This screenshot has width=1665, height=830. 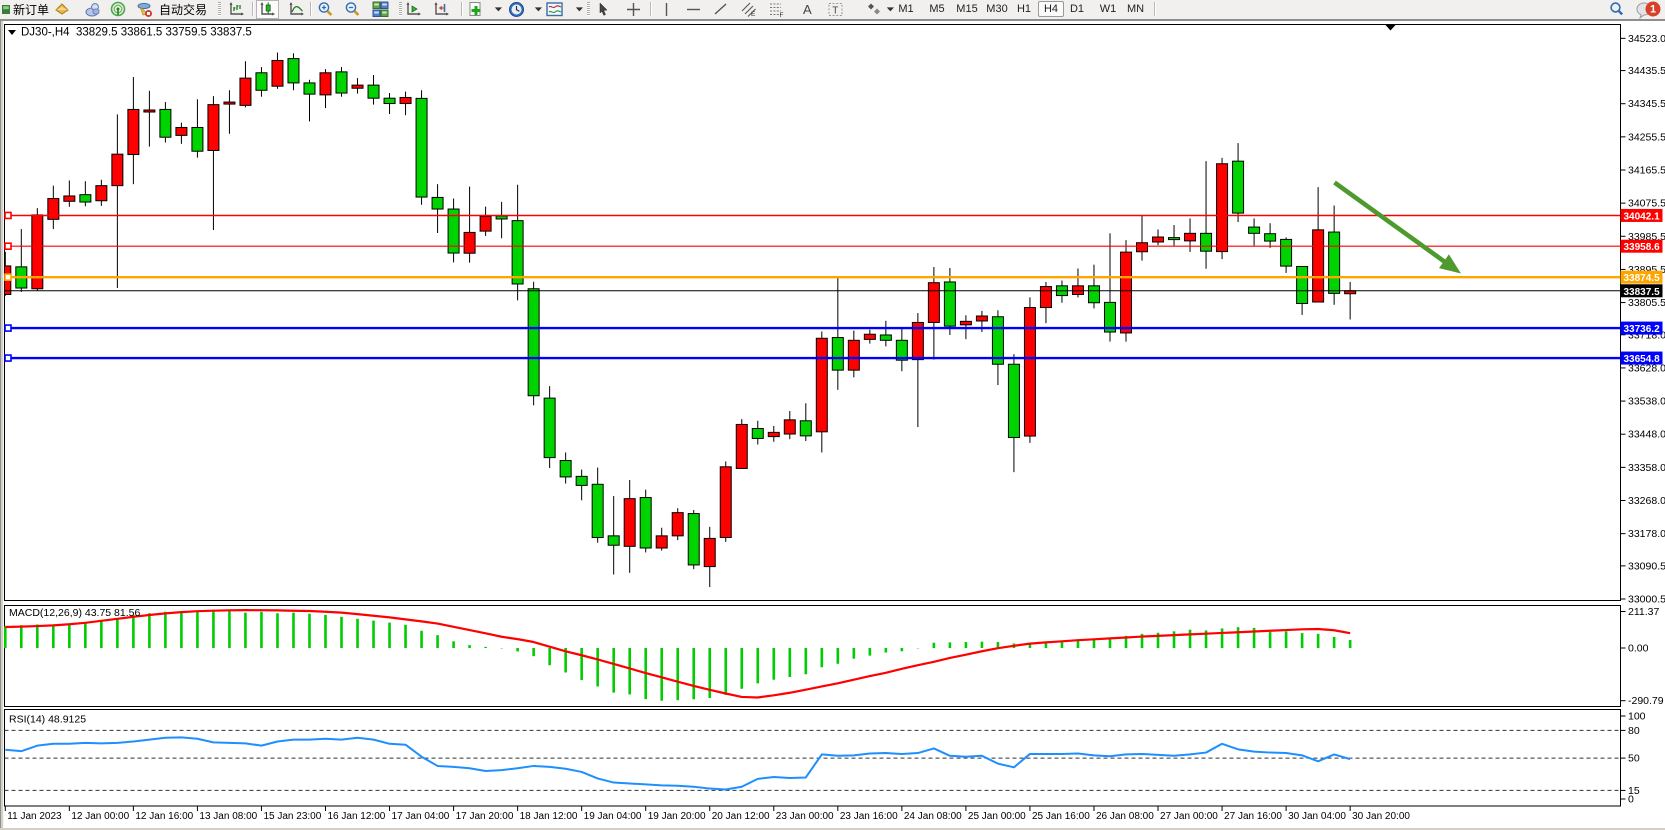 What do you see at coordinates (164, 816) in the screenshot?
I see `svg-text: 12 Jan 16:00` at bounding box center [164, 816].